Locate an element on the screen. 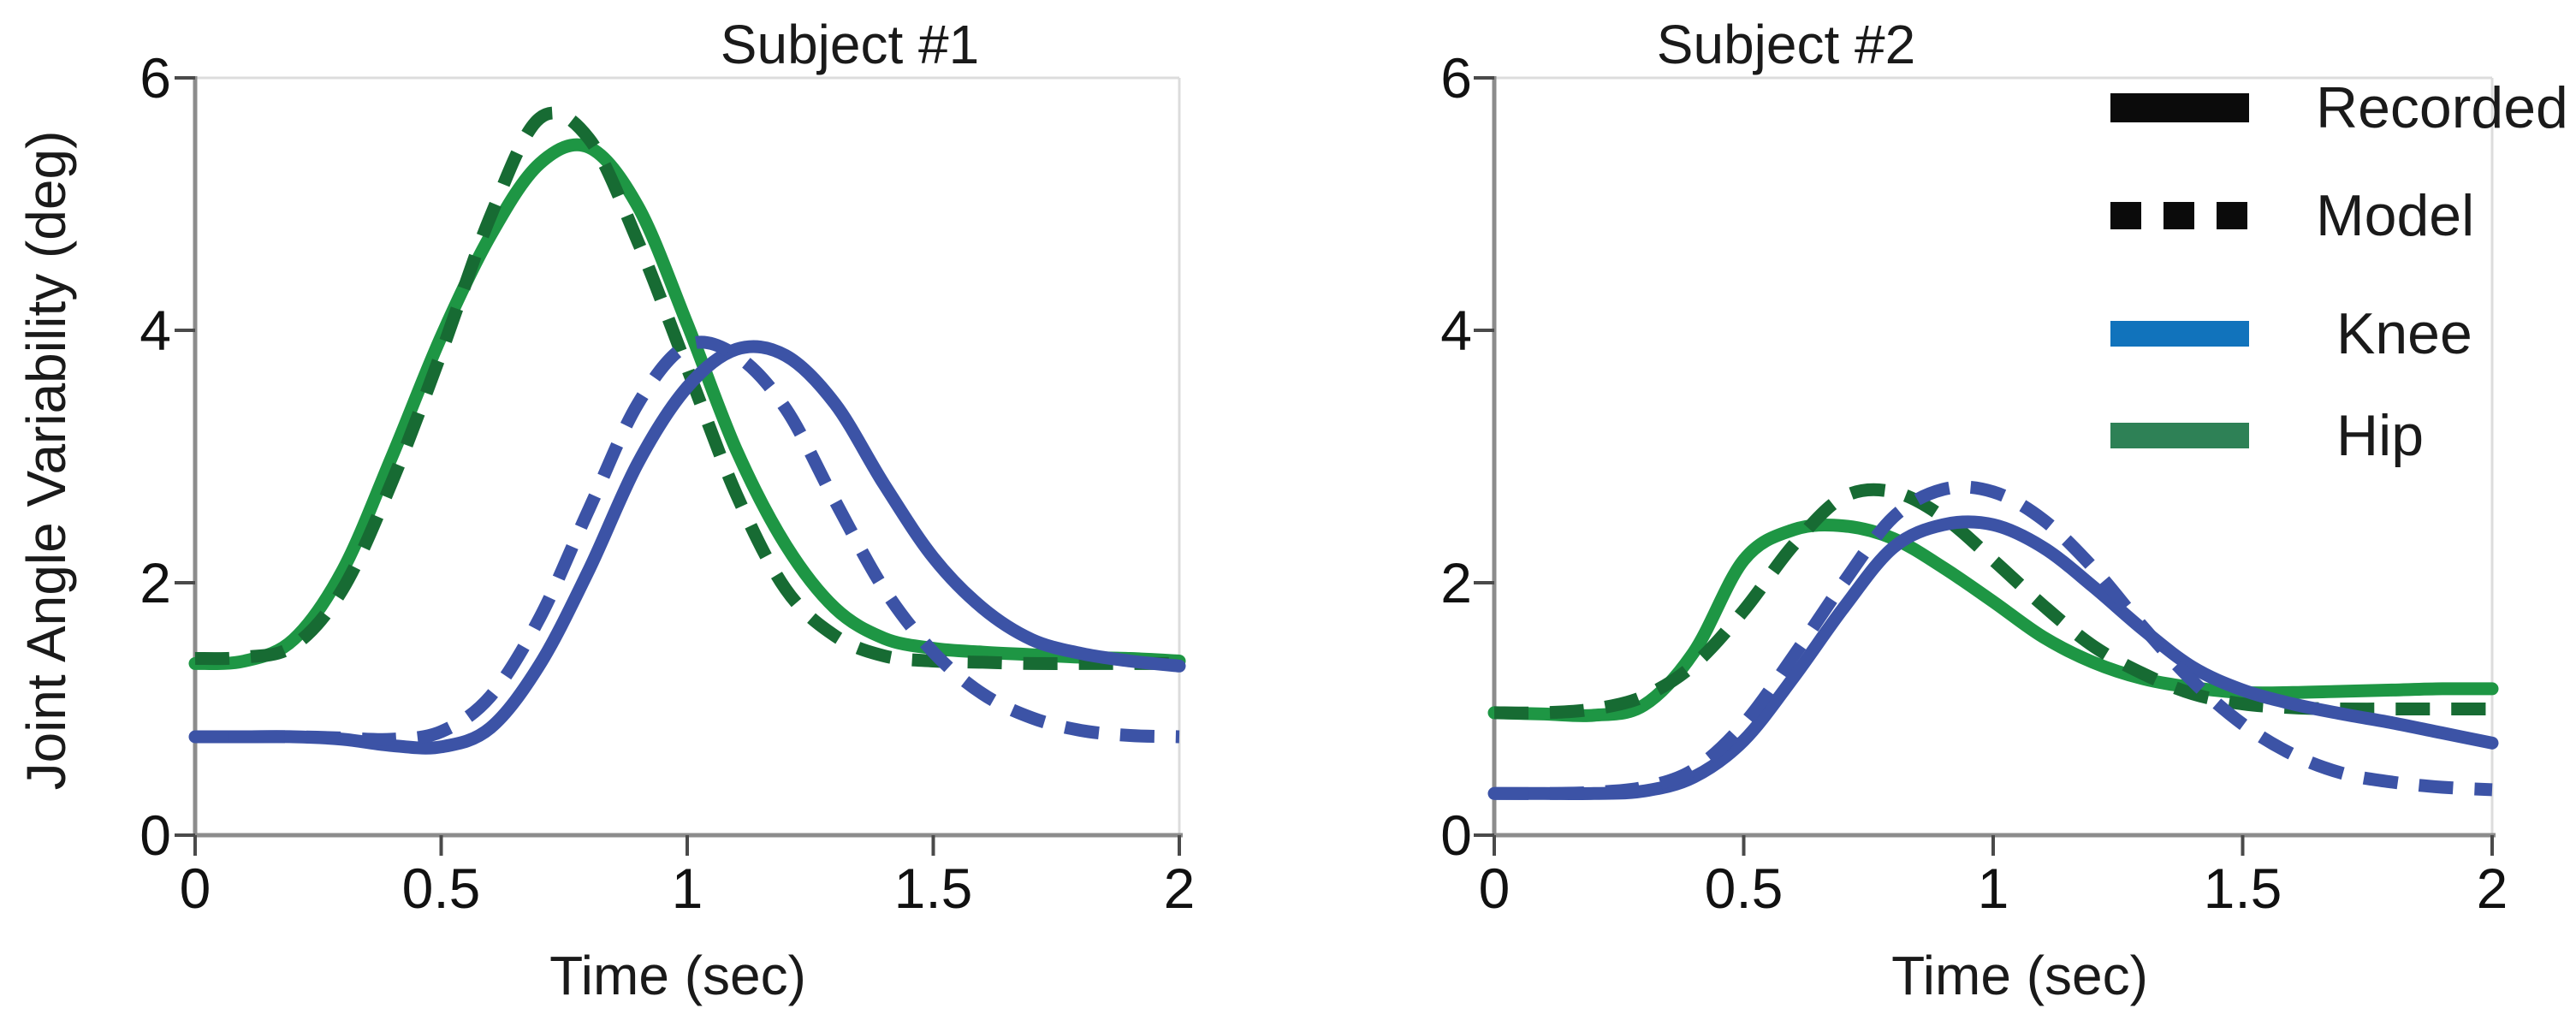 This screenshot has width=2576, height=1026. y-axis-label: Joint Angle Variability (deg) is located at coordinates (46, 460).